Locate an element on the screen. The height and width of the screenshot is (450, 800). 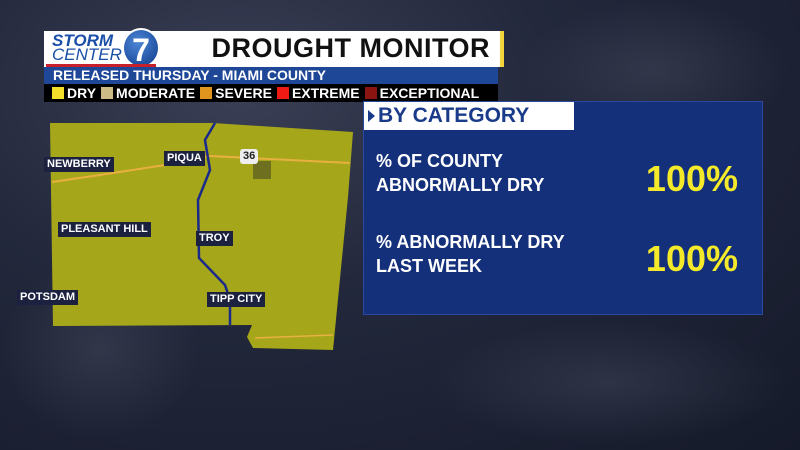
row2-value: 100% is located at coordinates (691, 258).